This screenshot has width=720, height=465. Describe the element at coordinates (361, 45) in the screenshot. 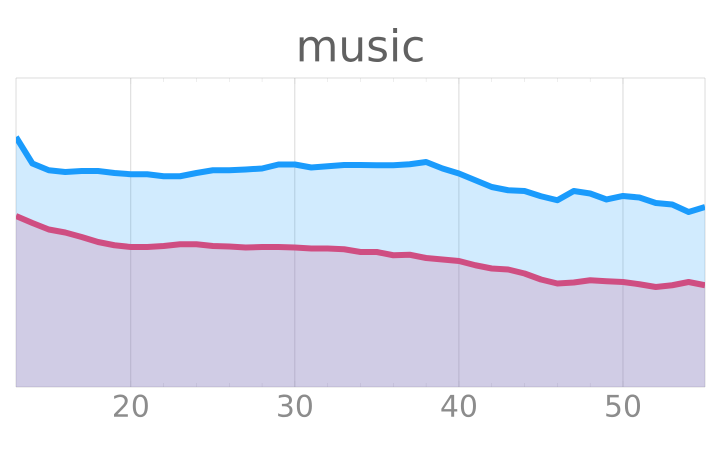

I see `chart-title: music` at that location.